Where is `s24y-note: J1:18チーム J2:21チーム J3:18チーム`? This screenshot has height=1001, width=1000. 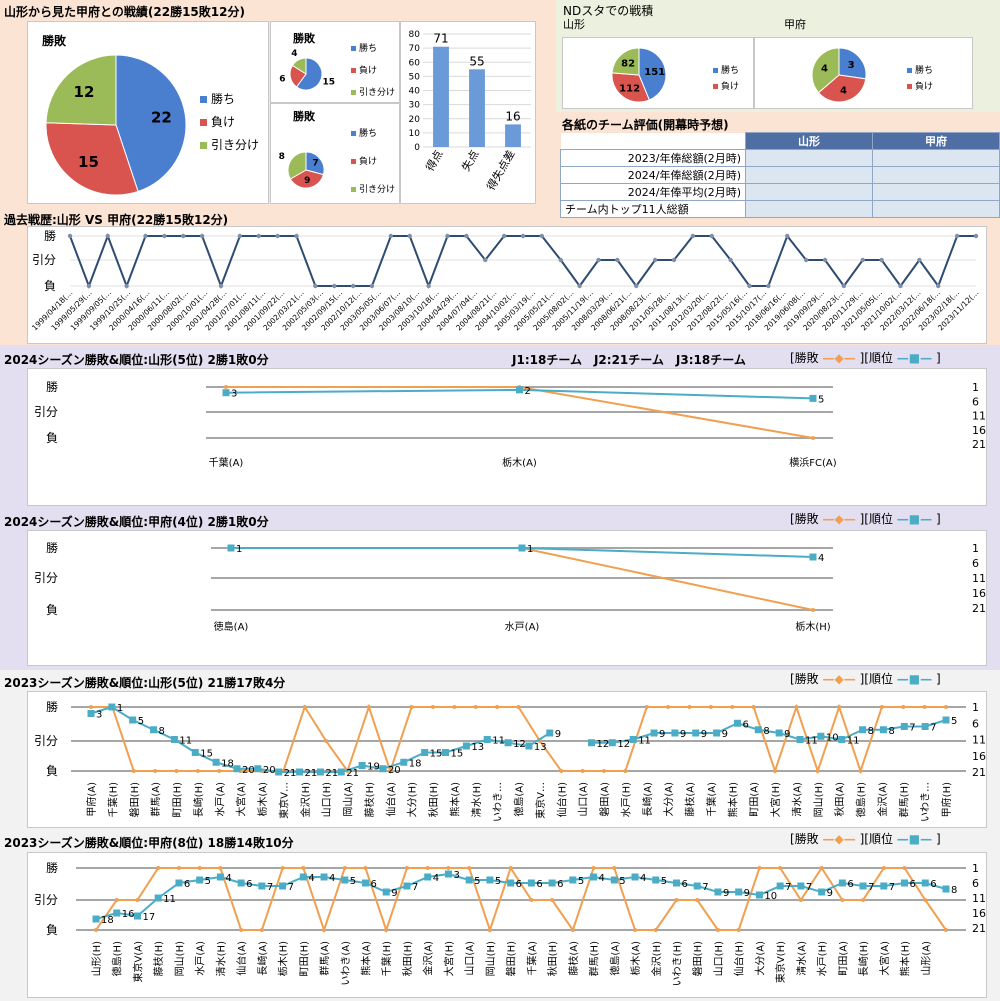
s24y-note: J1:18チーム J2:21チーム J3:18チーム is located at coordinates (629, 360).